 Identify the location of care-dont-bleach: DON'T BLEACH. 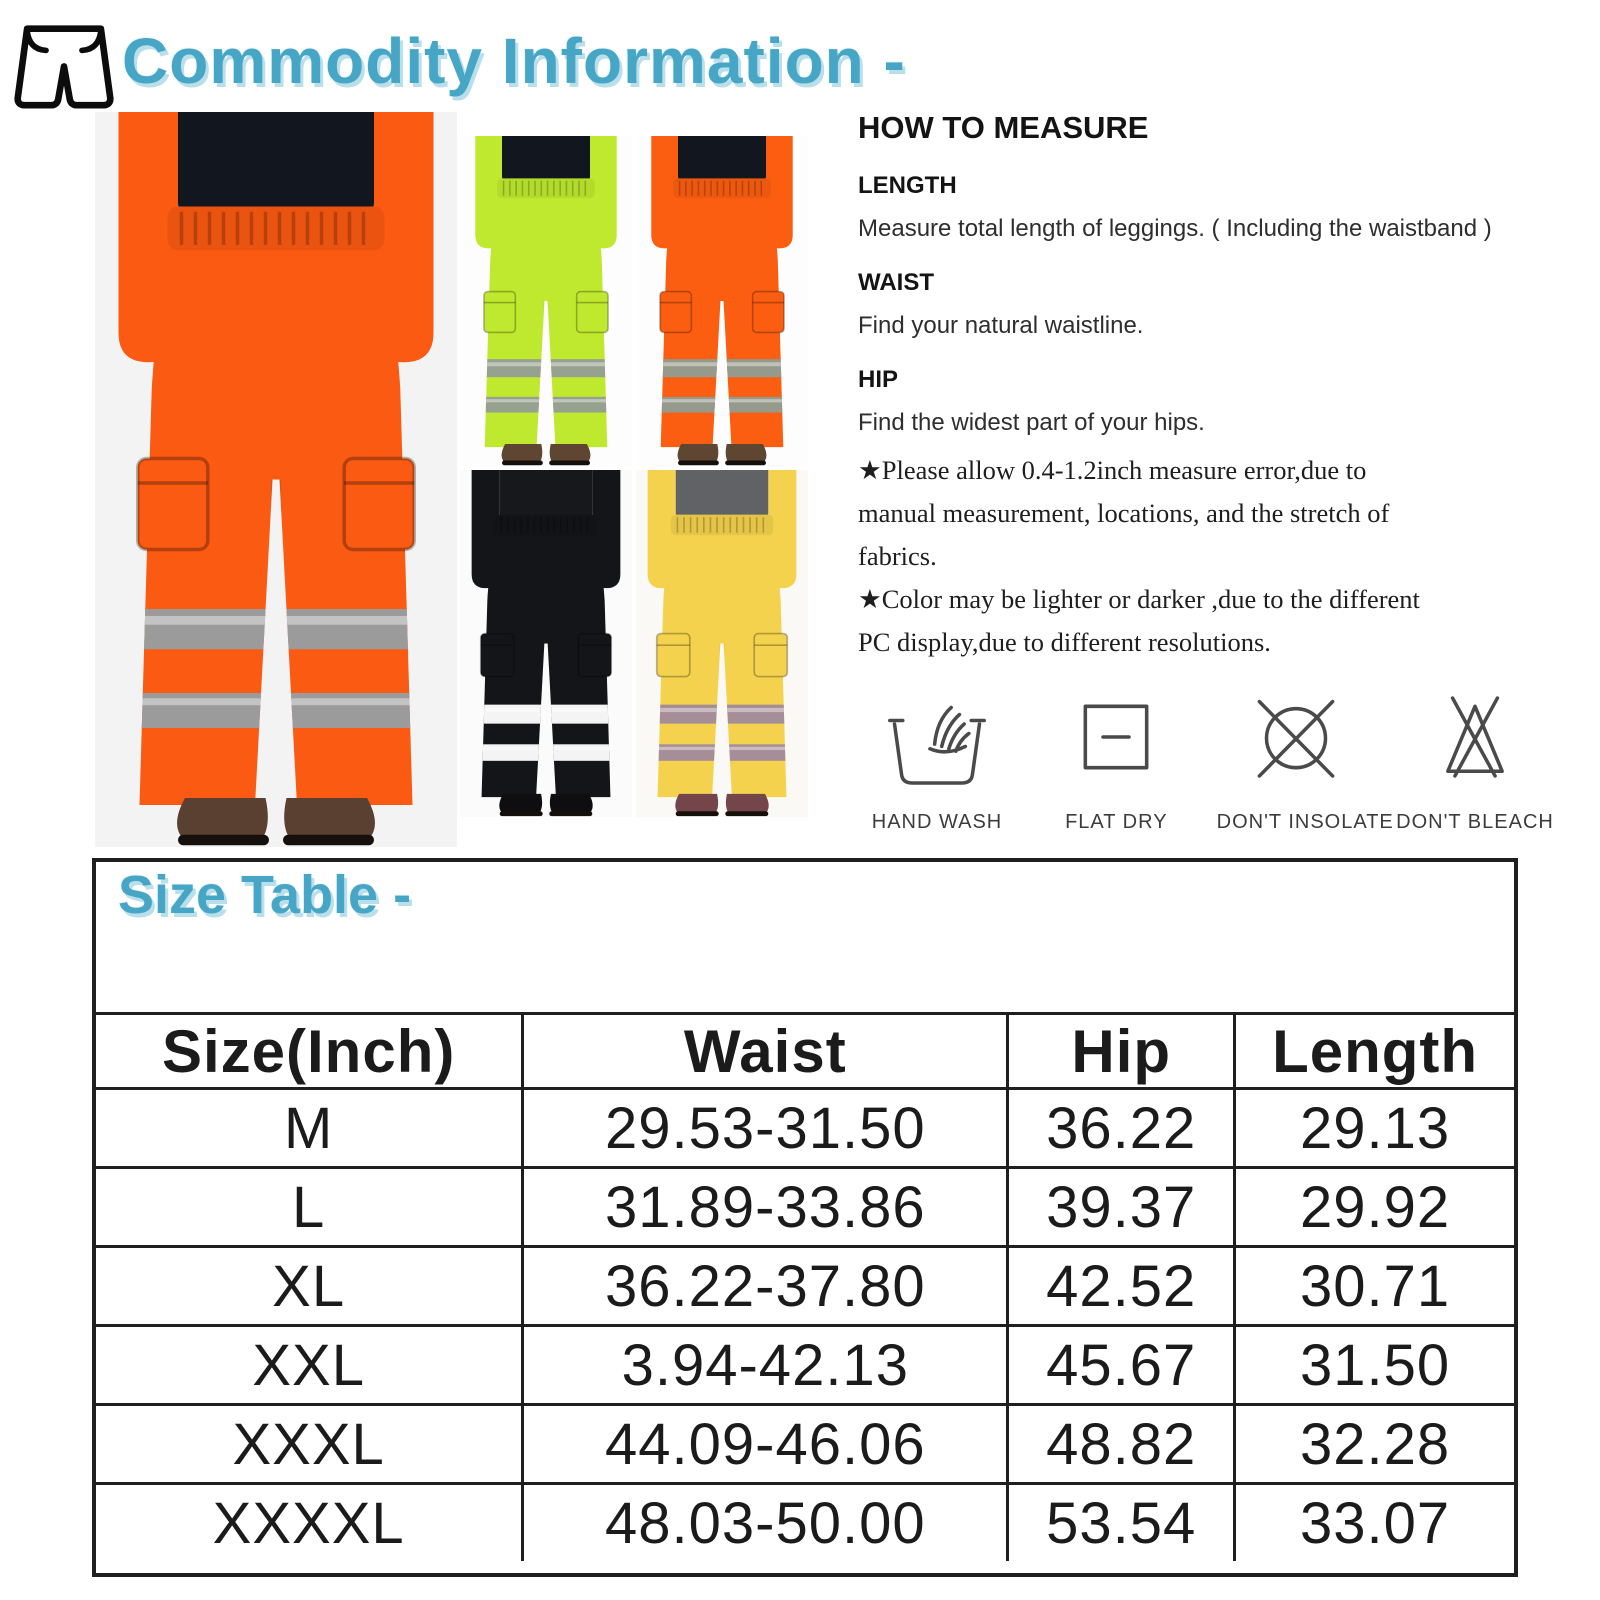
(1475, 756).